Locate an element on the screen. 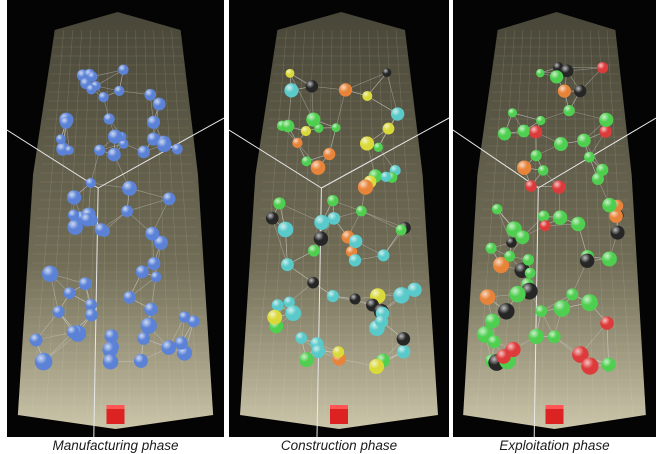 The width and height of the screenshot is (657, 454). caption-construction-phase: Construction phase is located at coordinates (339, 445).